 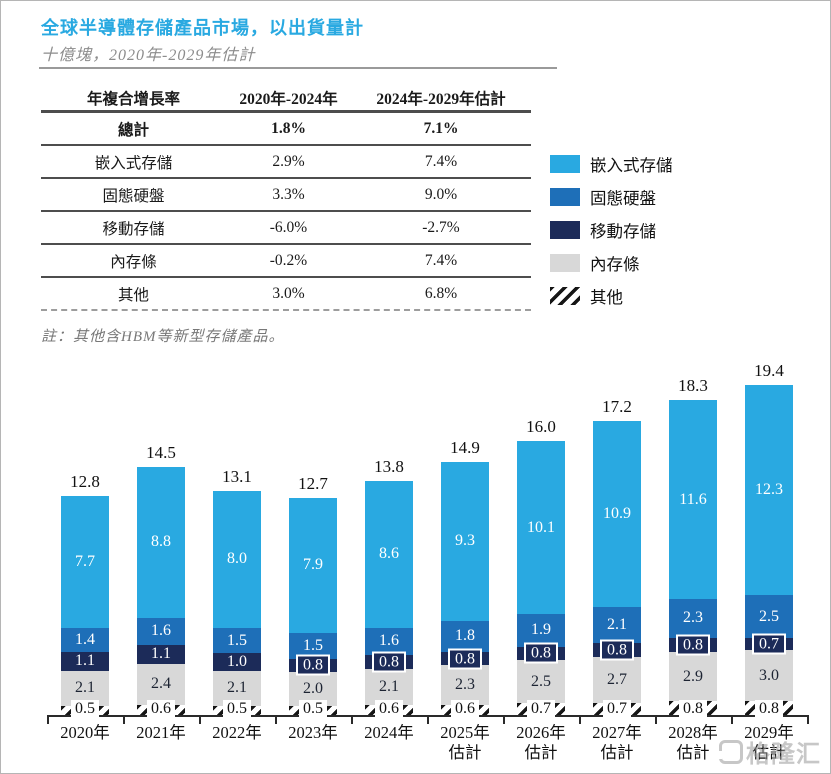 I want to click on segment-value-label: 2.3, so click(x=693, y=618).